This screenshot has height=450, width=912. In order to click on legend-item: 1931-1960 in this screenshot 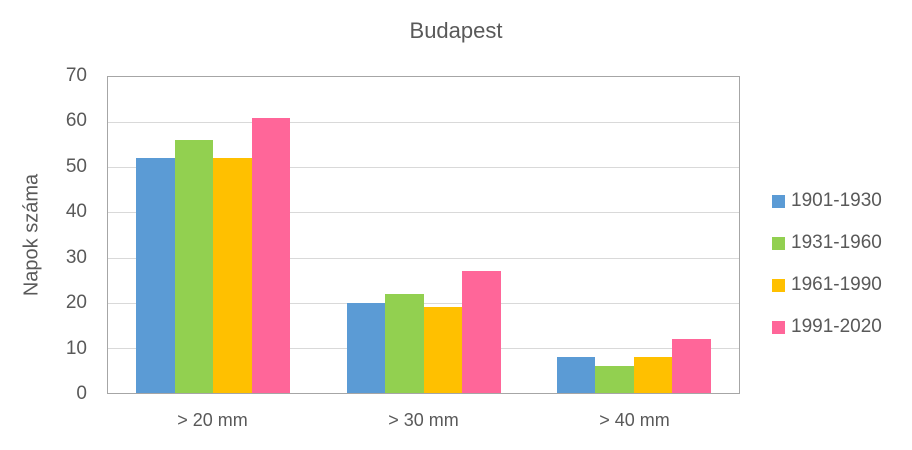, I will do `click(827, 243)`.